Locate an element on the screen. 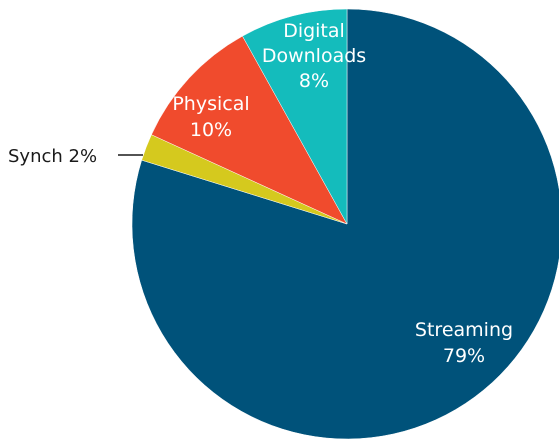 The width and height of the screenshot is (559, 447). pie-slice-physical is located at coordinates (249, 130).